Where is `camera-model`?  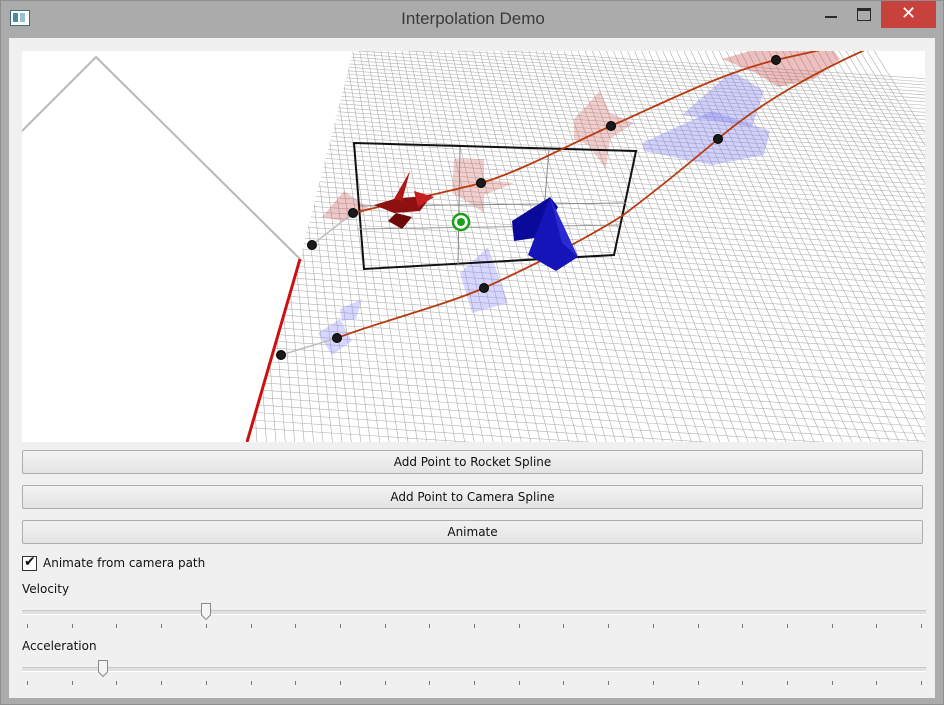 camera-model is located at coordinates (545, 234).